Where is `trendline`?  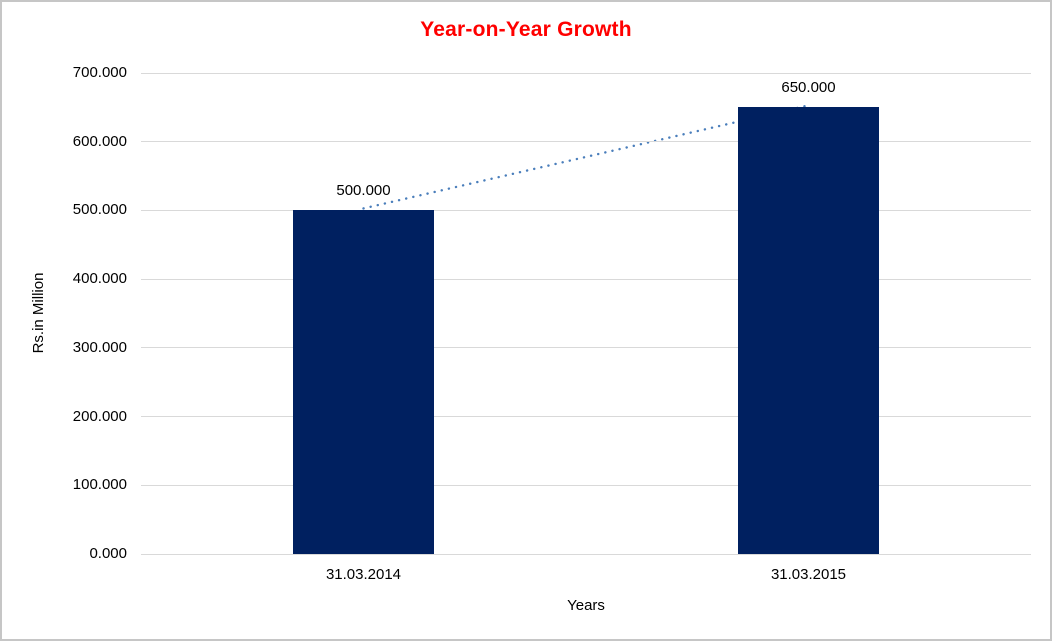
trendline is located at coordinates (586, 157).